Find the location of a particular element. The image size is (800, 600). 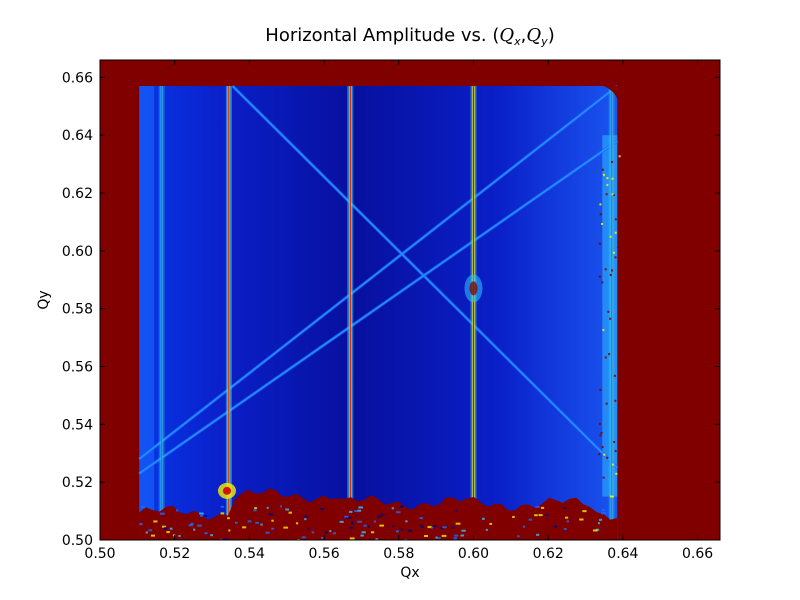

x-tick-label: 0.62 is located at coordinates (548, 554).